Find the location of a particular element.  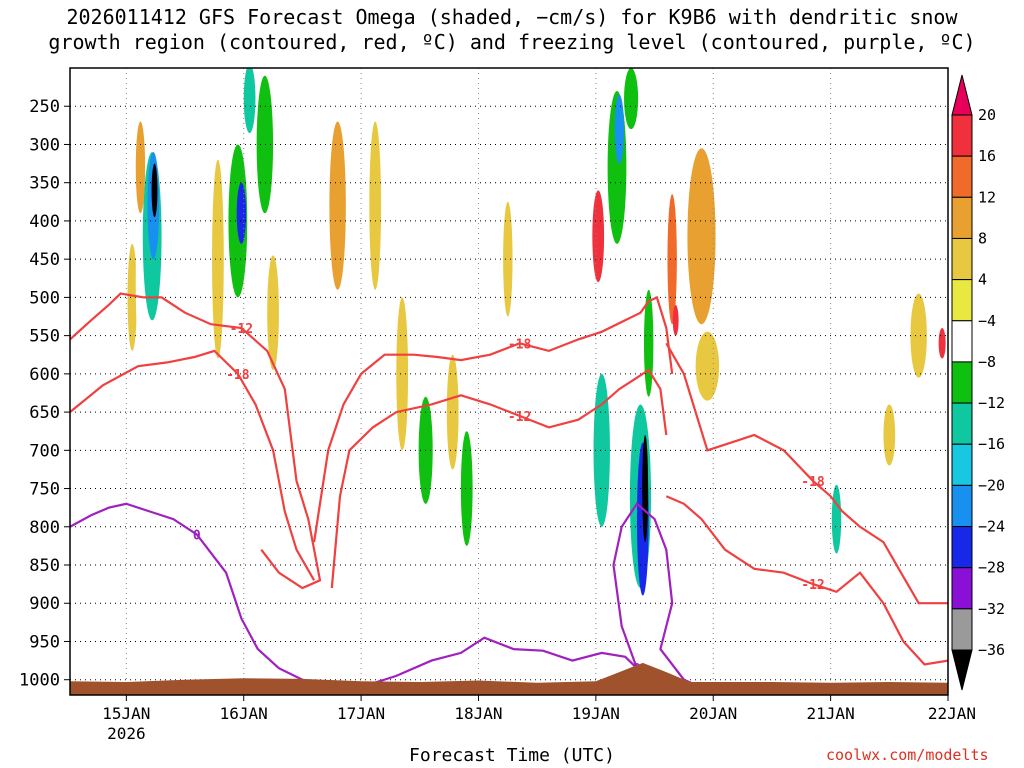

contour-label-2: -18 is located at coordinates (520, 344).